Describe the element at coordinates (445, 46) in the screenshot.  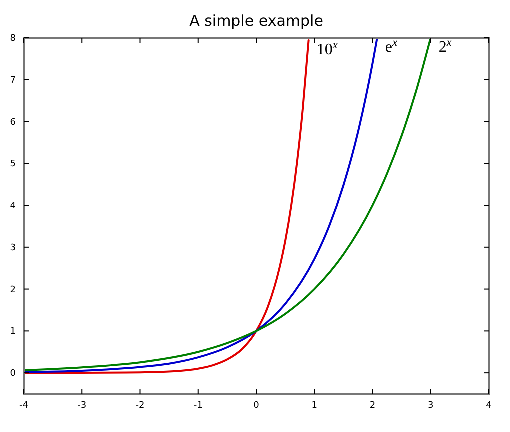
I see `series-label: 2$^{x}$` at that location.